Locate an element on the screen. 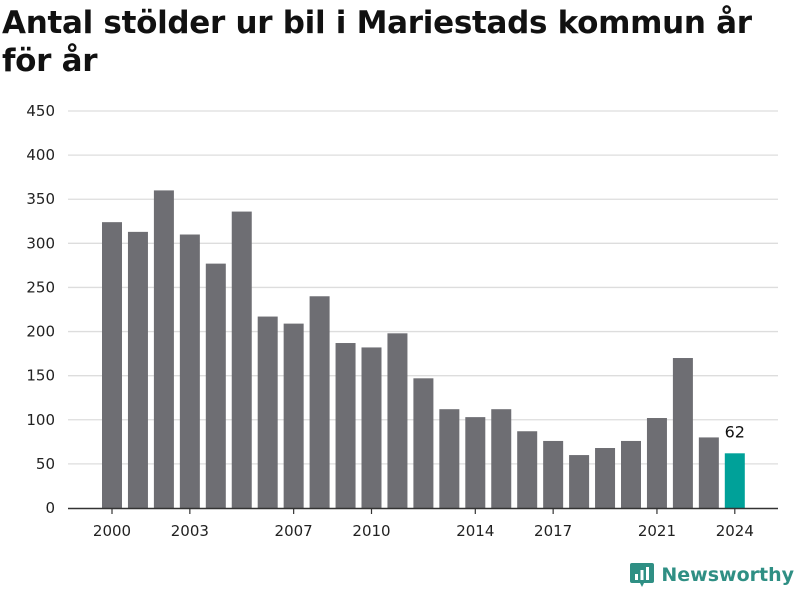 The width and height of the screenshot is (800, 600). bar-2008 is located at coordinates (319, 402).